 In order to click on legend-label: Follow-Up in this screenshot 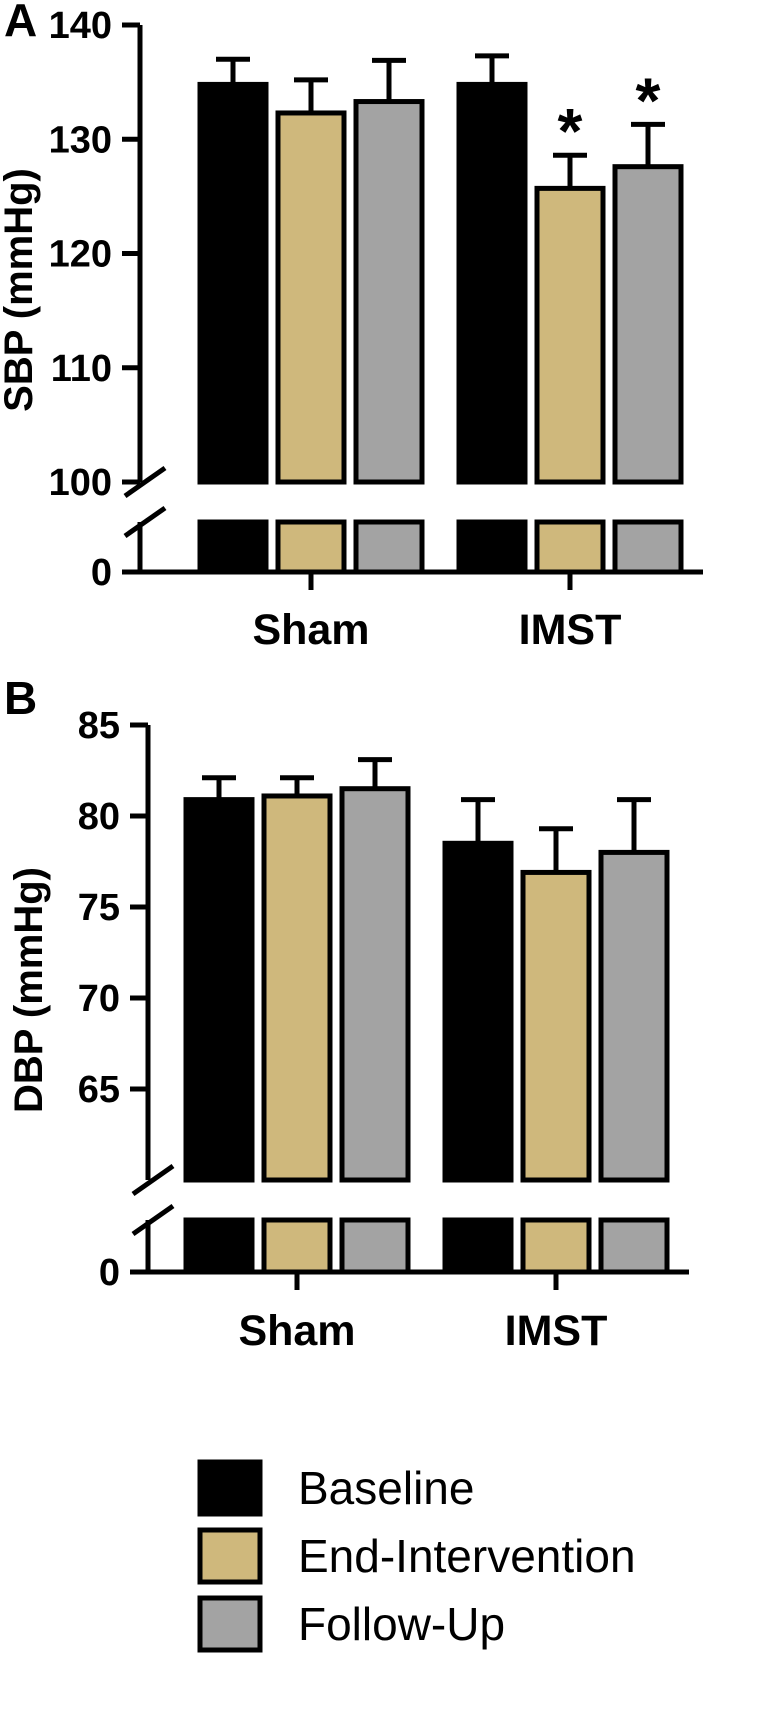, I will do `click(401, 1624)`.